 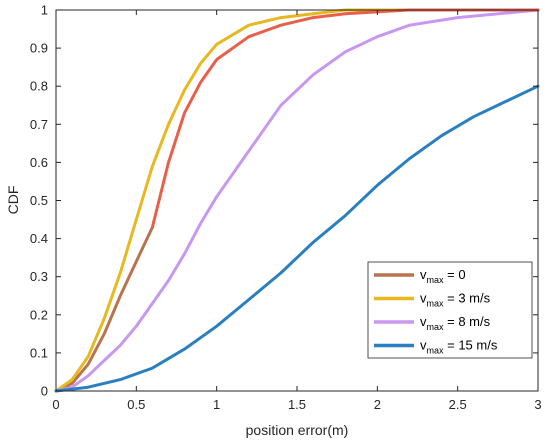 What do you see at coordinates (537, 404) in the screenshot?
I see `x-tick-label-6: 3` at bounding box center [537, 404].